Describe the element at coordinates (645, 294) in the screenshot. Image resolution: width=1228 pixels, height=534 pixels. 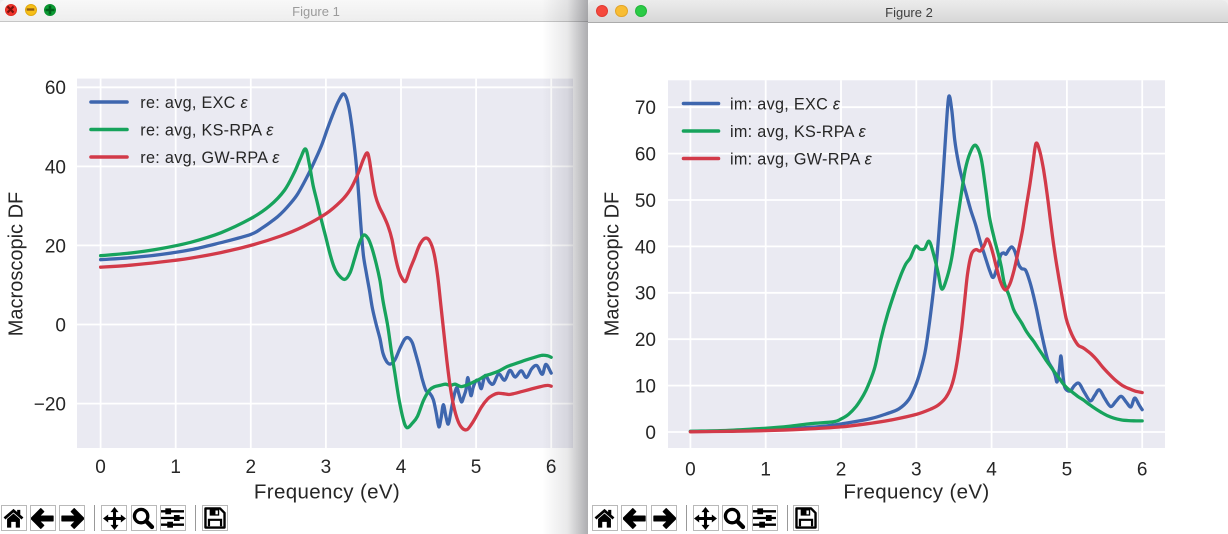
I see `svg-text: 30` at that location.